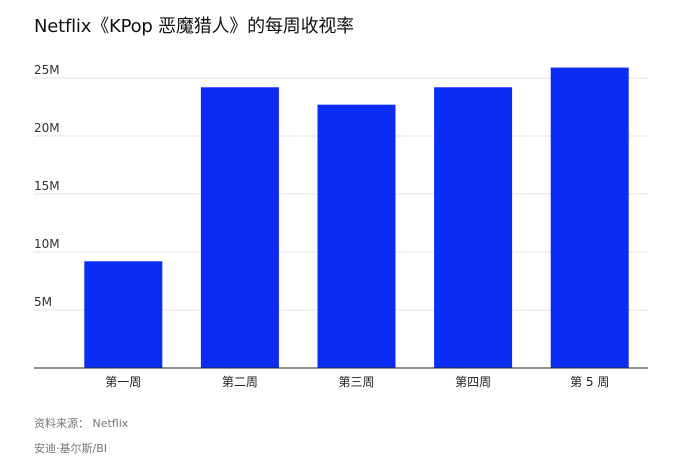 Image resolution: width=690 pixels, height=465 pixels. What do you see at coordinates (240, 382) in the screenshot?
I see `x-category-label: 第二周` at bounding box center [240, 382].